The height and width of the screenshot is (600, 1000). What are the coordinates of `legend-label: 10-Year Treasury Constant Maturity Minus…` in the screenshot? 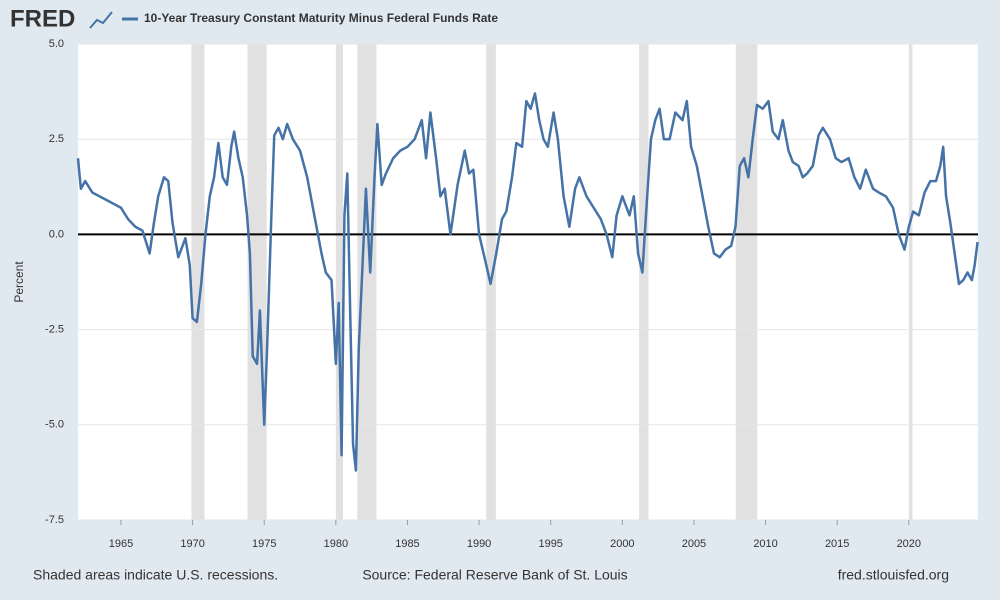 It's located at (321, 18).